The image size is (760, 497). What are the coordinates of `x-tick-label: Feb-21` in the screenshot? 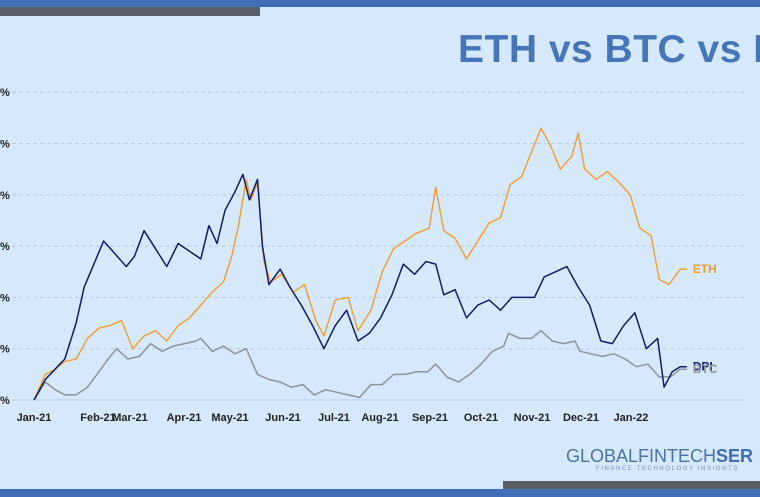 It's located at (97, 418).